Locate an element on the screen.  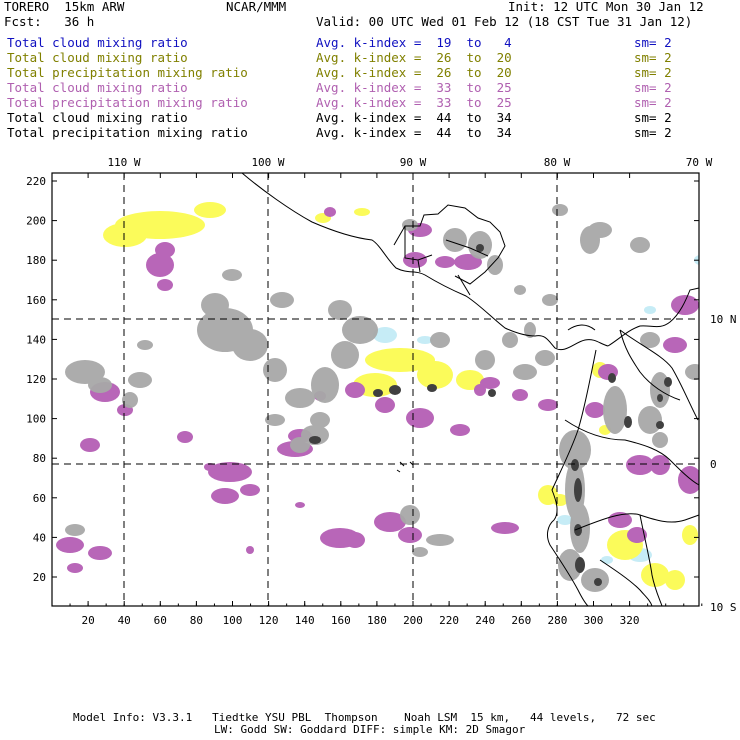
model-title: TORERO 15km ARW is located at coordinates (64, 7).